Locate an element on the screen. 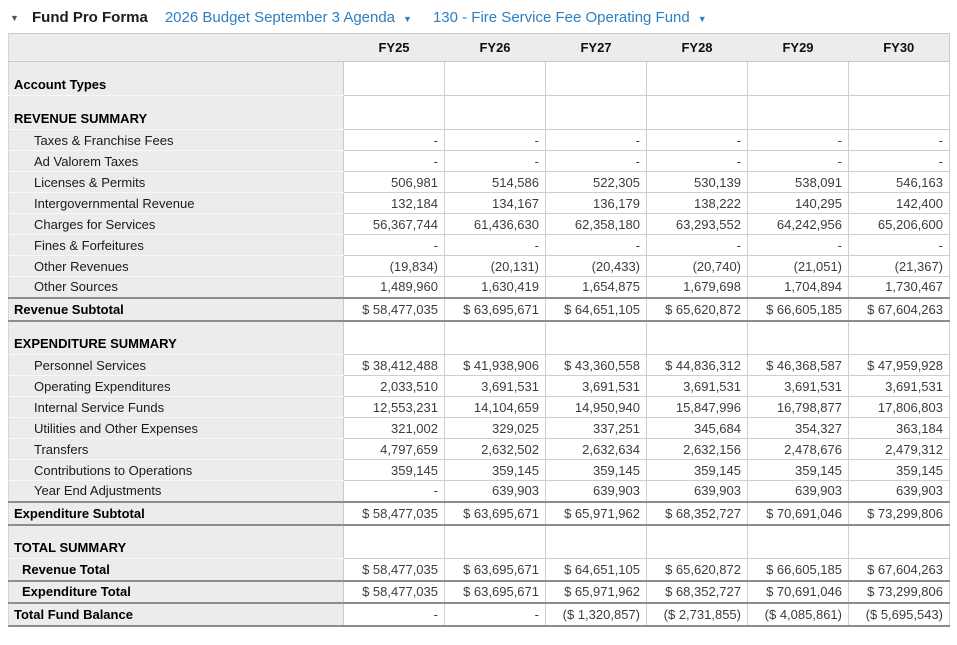 Image resolution: width=957 pixels, height=645 pixels. row-label: Utilities and Other Expenses is located at coordinates (176, 428).